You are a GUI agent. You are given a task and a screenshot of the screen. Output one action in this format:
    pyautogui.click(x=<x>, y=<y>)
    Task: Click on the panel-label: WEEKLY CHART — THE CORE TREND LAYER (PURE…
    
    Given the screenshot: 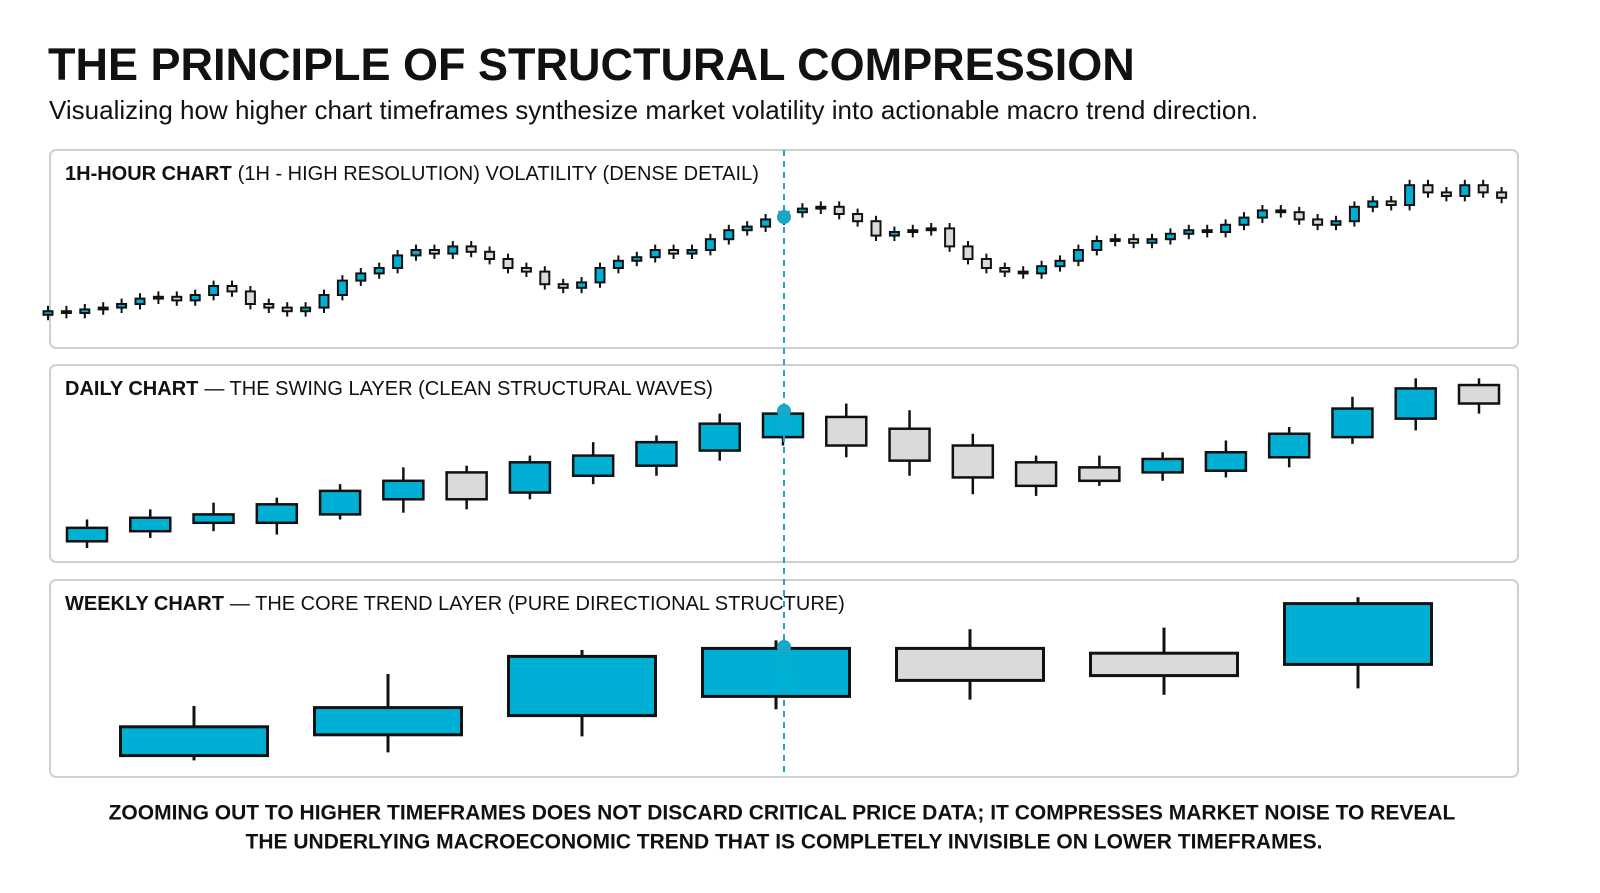 What is the action you would take?
    pyautogui.click(x=455, y=604)
    